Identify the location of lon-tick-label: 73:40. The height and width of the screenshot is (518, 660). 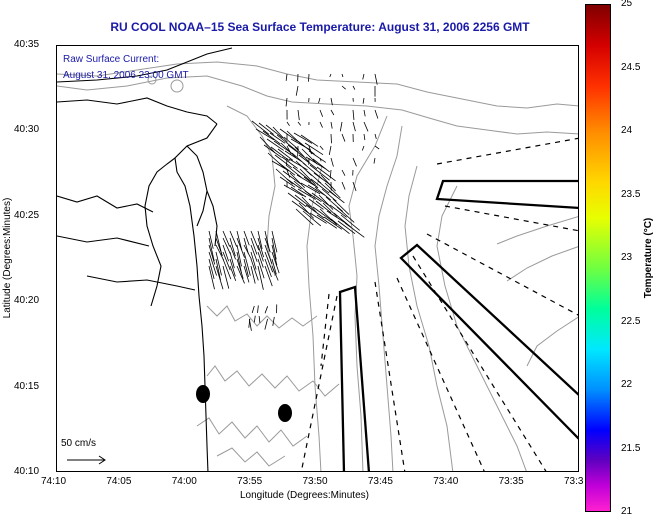
(446, 481).